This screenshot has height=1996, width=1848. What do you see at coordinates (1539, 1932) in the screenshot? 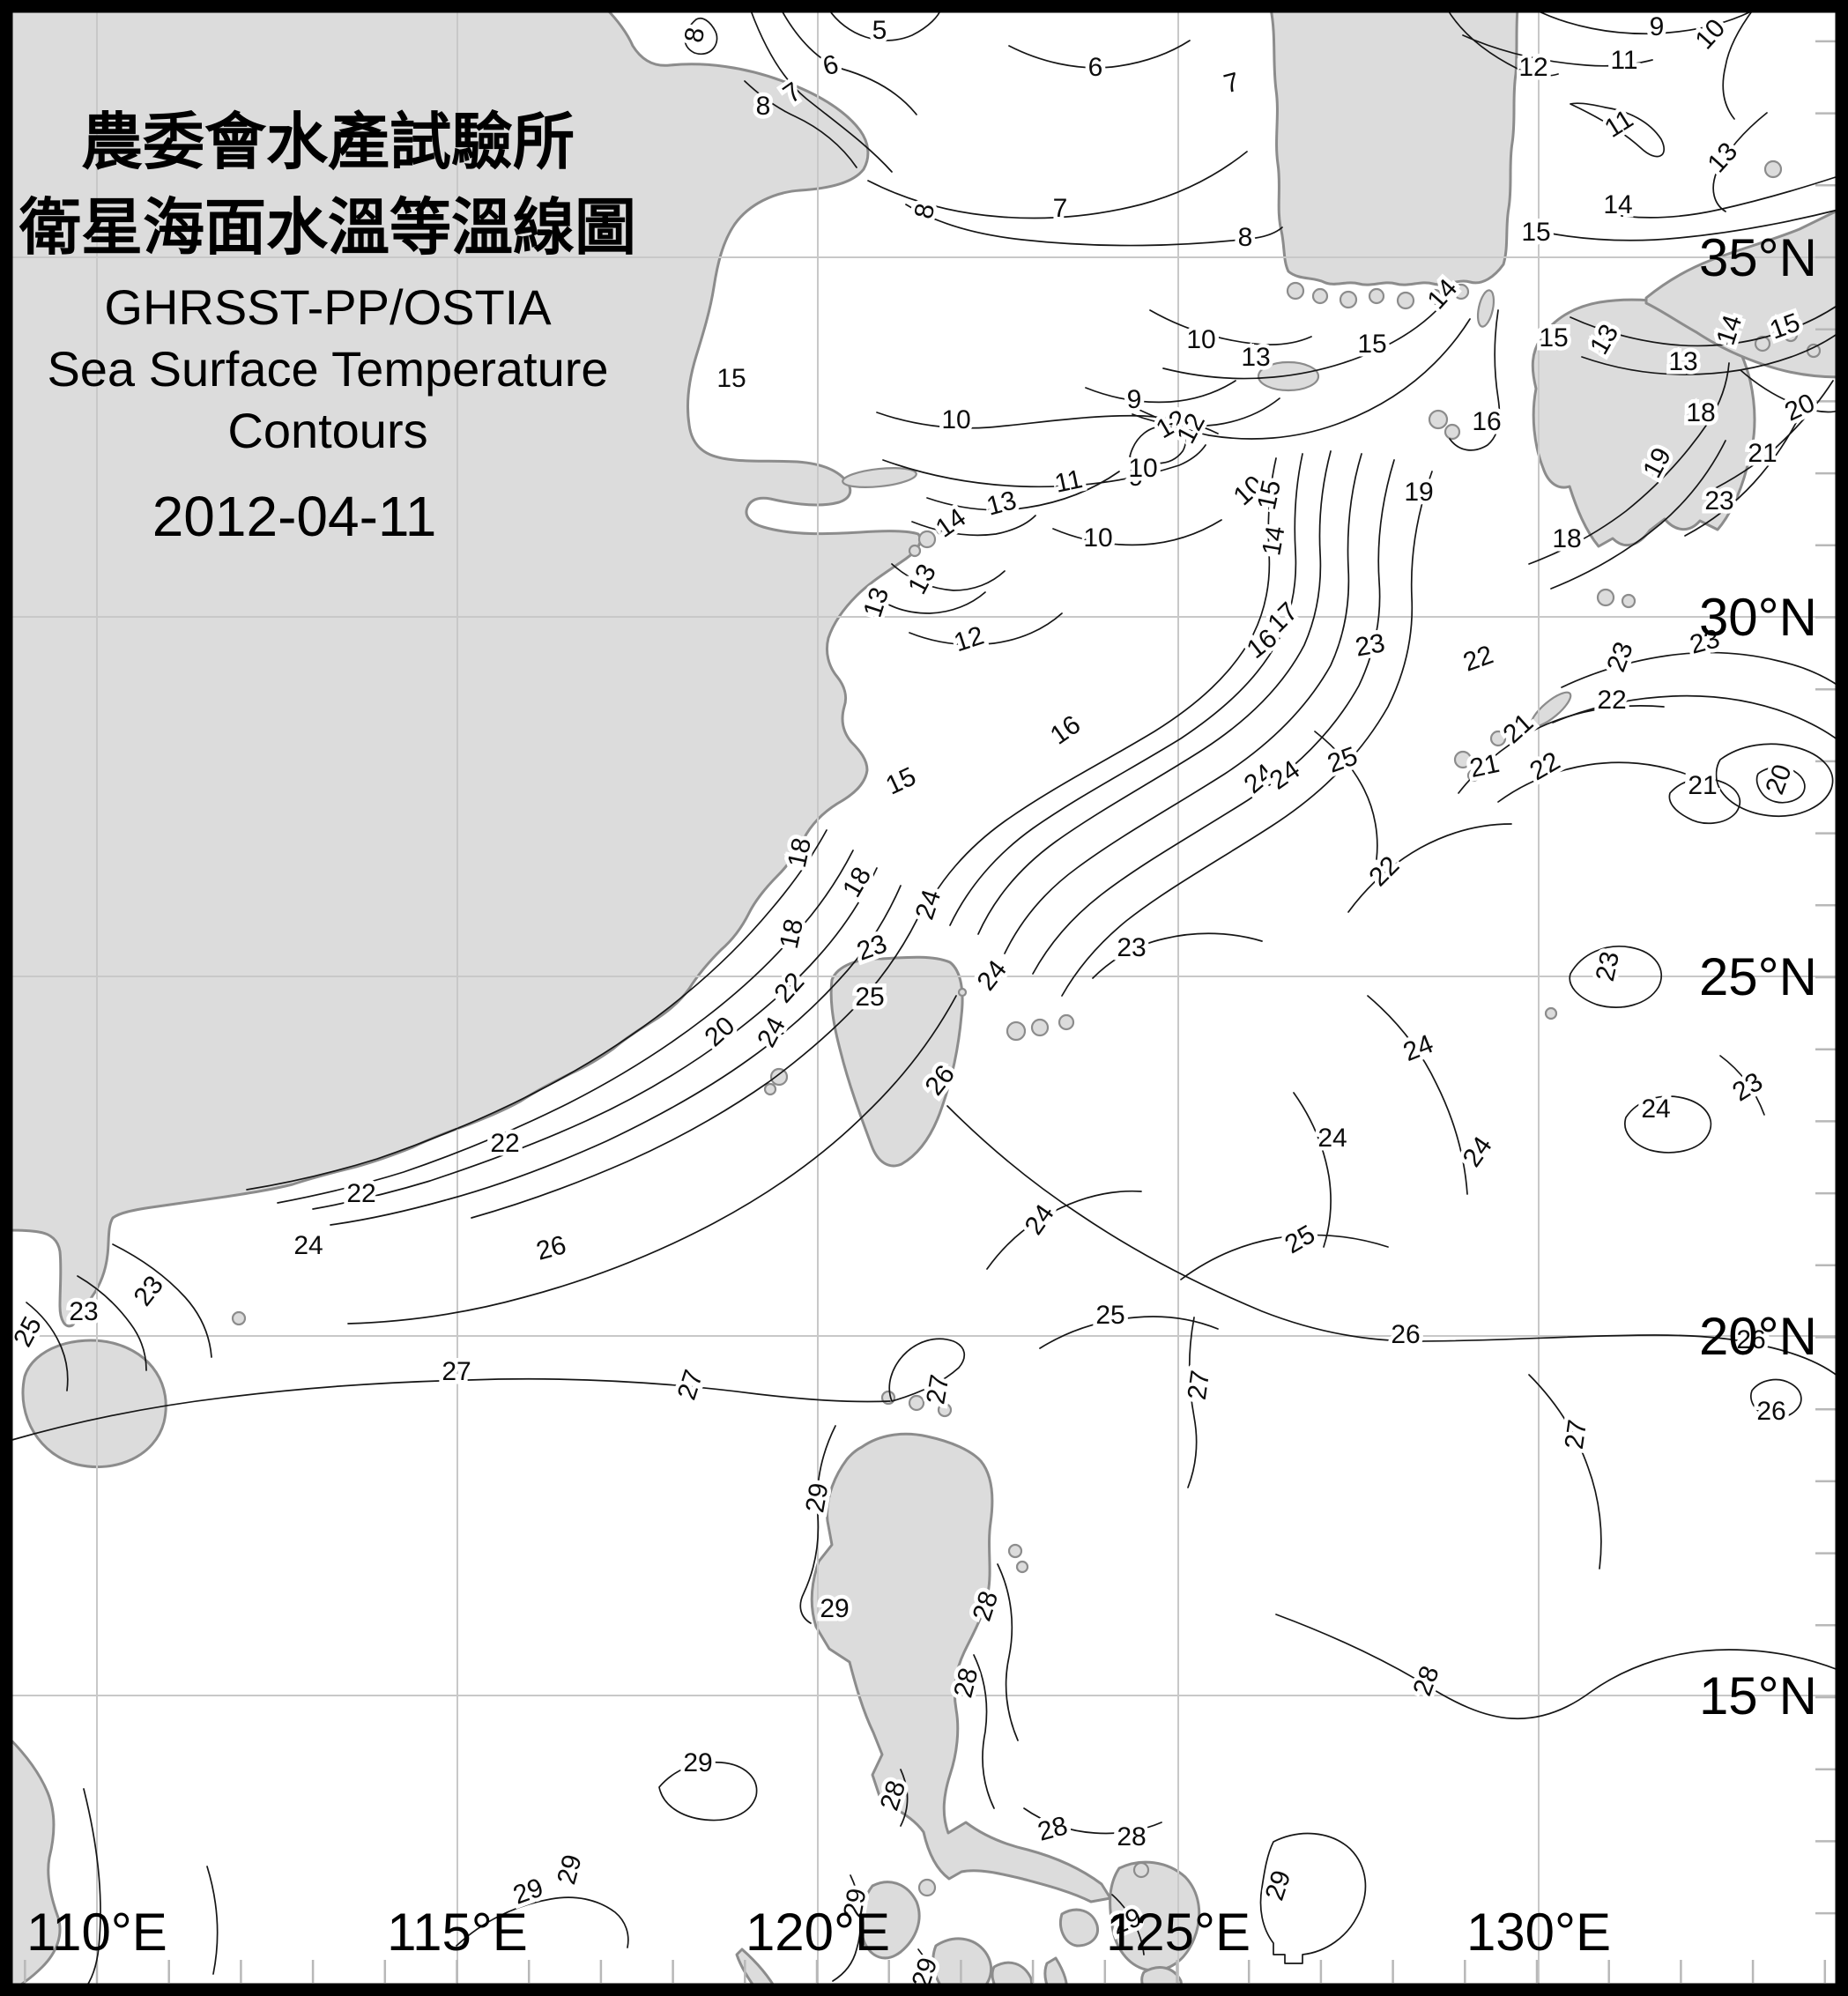
I see `longitude-label: 130°E` at bounding box center [1539, 1932].